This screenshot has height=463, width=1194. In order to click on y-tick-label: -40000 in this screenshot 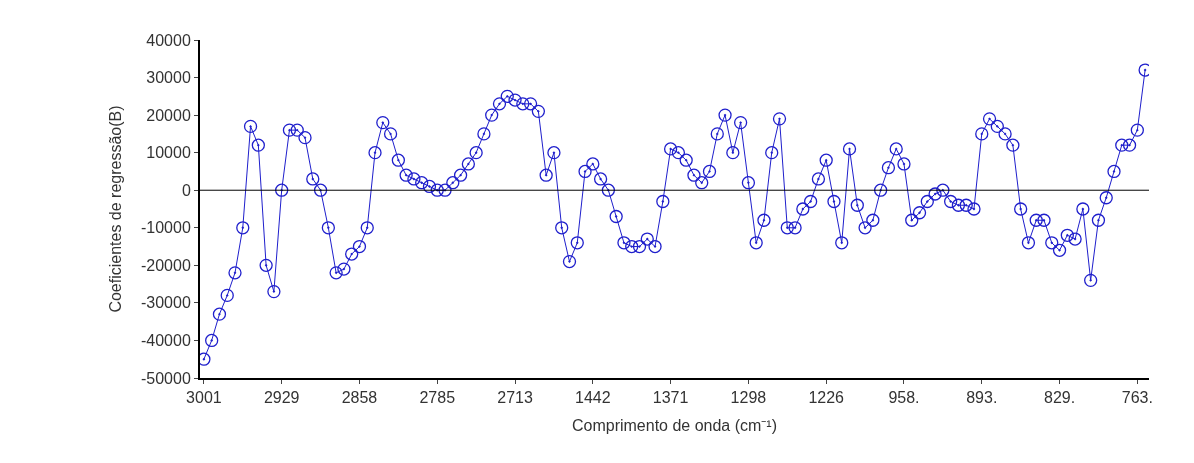, I will do `click(165, 341)`.